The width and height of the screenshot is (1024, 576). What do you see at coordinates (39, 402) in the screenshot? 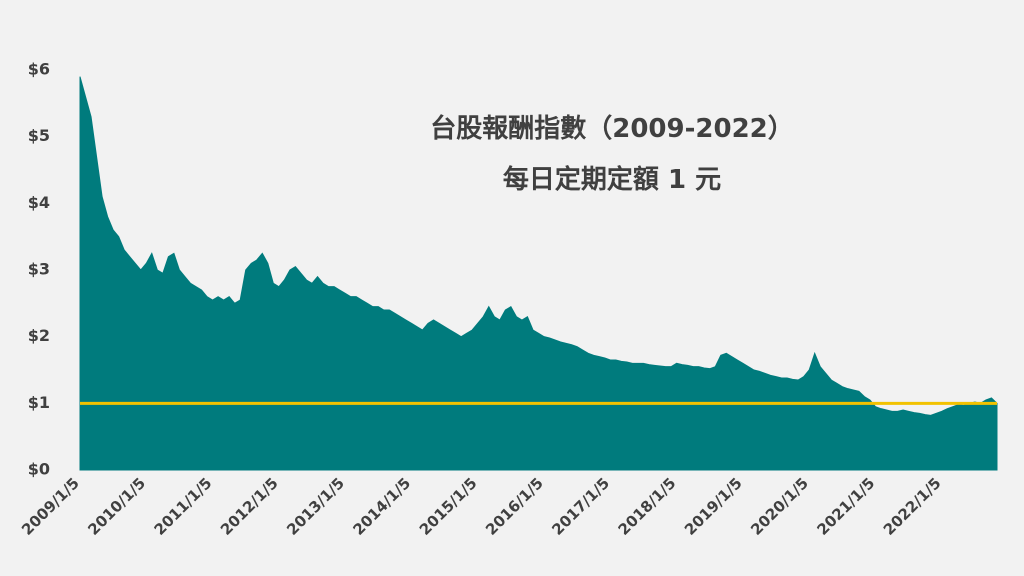
I see `y-tick-label: $1` at bounding box center [39, 402].